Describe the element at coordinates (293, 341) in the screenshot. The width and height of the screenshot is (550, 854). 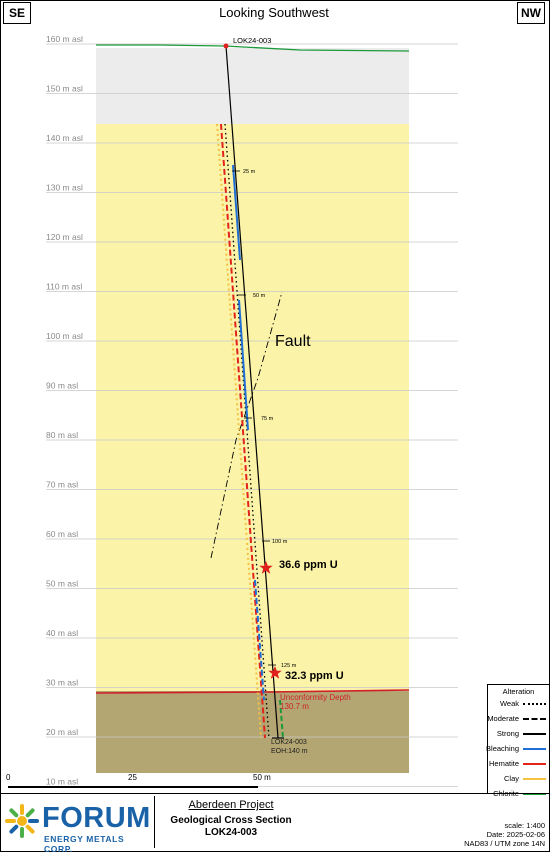
I see `fault-label: Fault` at that location.